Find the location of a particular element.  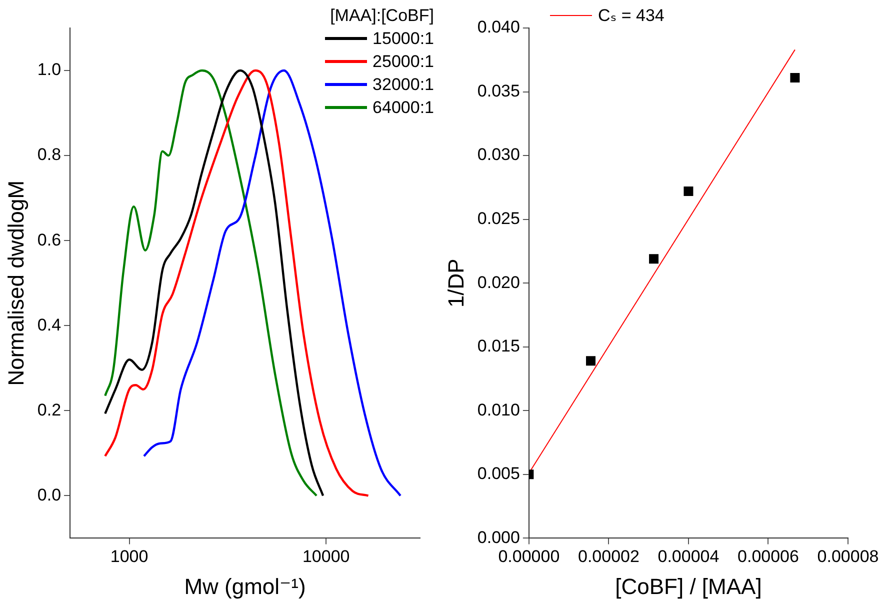

y-tick-label: 0.4 is located at coordinates (49, 324).